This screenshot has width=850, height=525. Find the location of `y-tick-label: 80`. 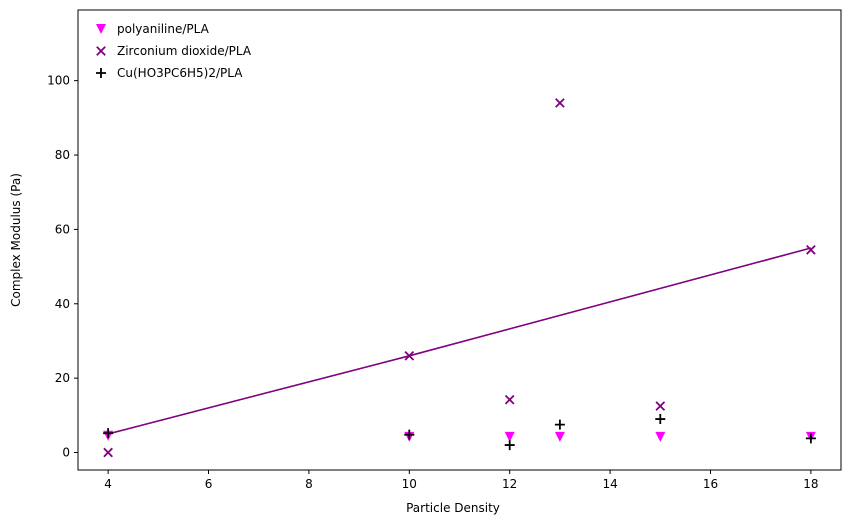

y-tick-label: 80 is located at coordinates (62, 155).